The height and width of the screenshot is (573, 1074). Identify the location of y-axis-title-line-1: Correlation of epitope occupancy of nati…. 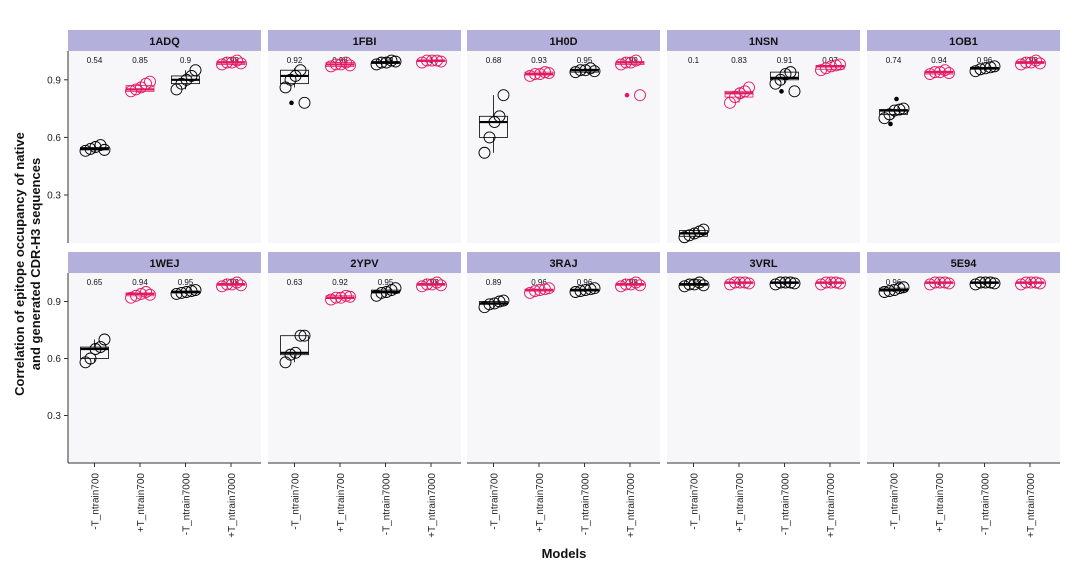
(19, 264).